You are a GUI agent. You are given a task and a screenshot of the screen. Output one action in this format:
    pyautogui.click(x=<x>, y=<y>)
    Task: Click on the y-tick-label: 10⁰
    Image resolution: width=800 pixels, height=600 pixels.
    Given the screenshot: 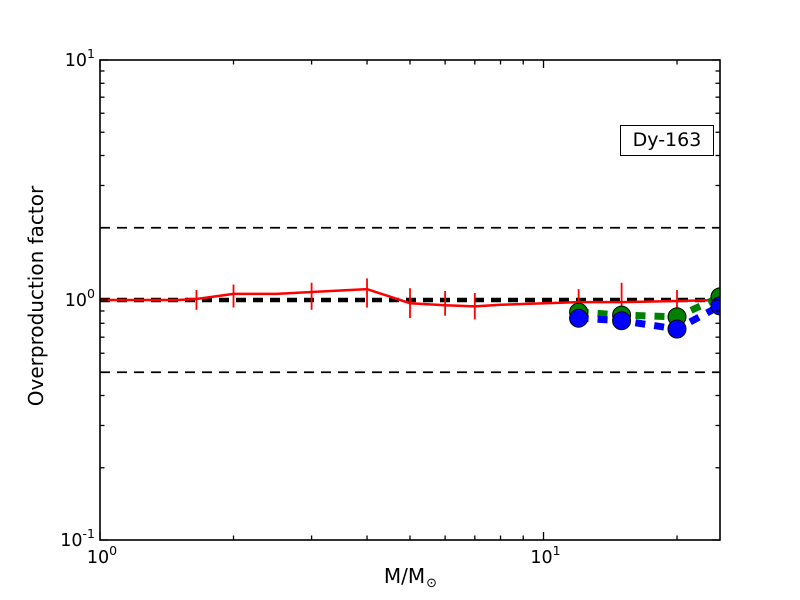 What is the action you would take?
    pyautogui.click(x=80, y=298)
    